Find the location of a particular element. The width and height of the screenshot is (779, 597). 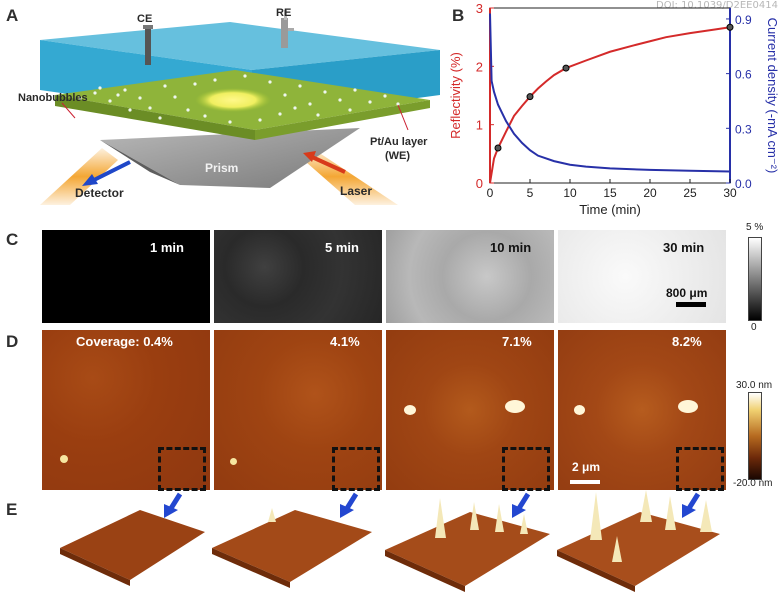

y-left-axis-label: Reflectivity (%) is located at coordinates (455, 95).